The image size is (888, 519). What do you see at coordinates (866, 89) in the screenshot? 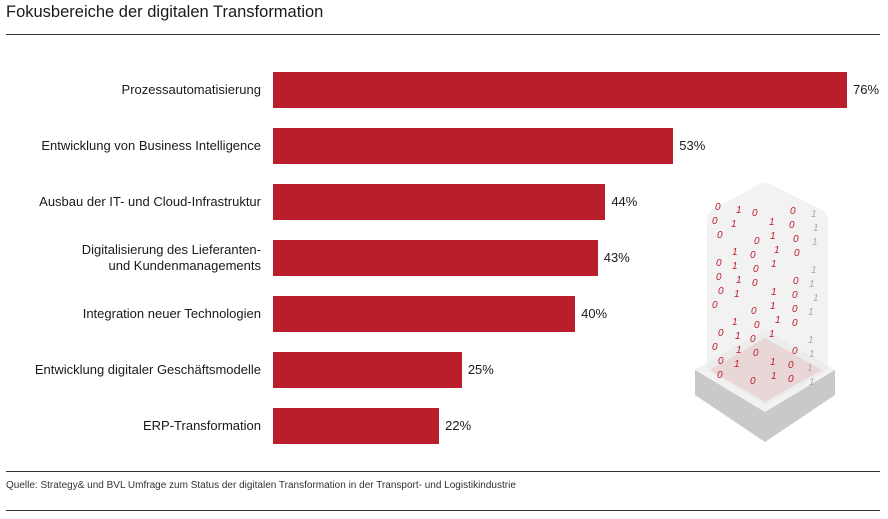
I see `value-label: 76%` at bounding box center [866, 89].